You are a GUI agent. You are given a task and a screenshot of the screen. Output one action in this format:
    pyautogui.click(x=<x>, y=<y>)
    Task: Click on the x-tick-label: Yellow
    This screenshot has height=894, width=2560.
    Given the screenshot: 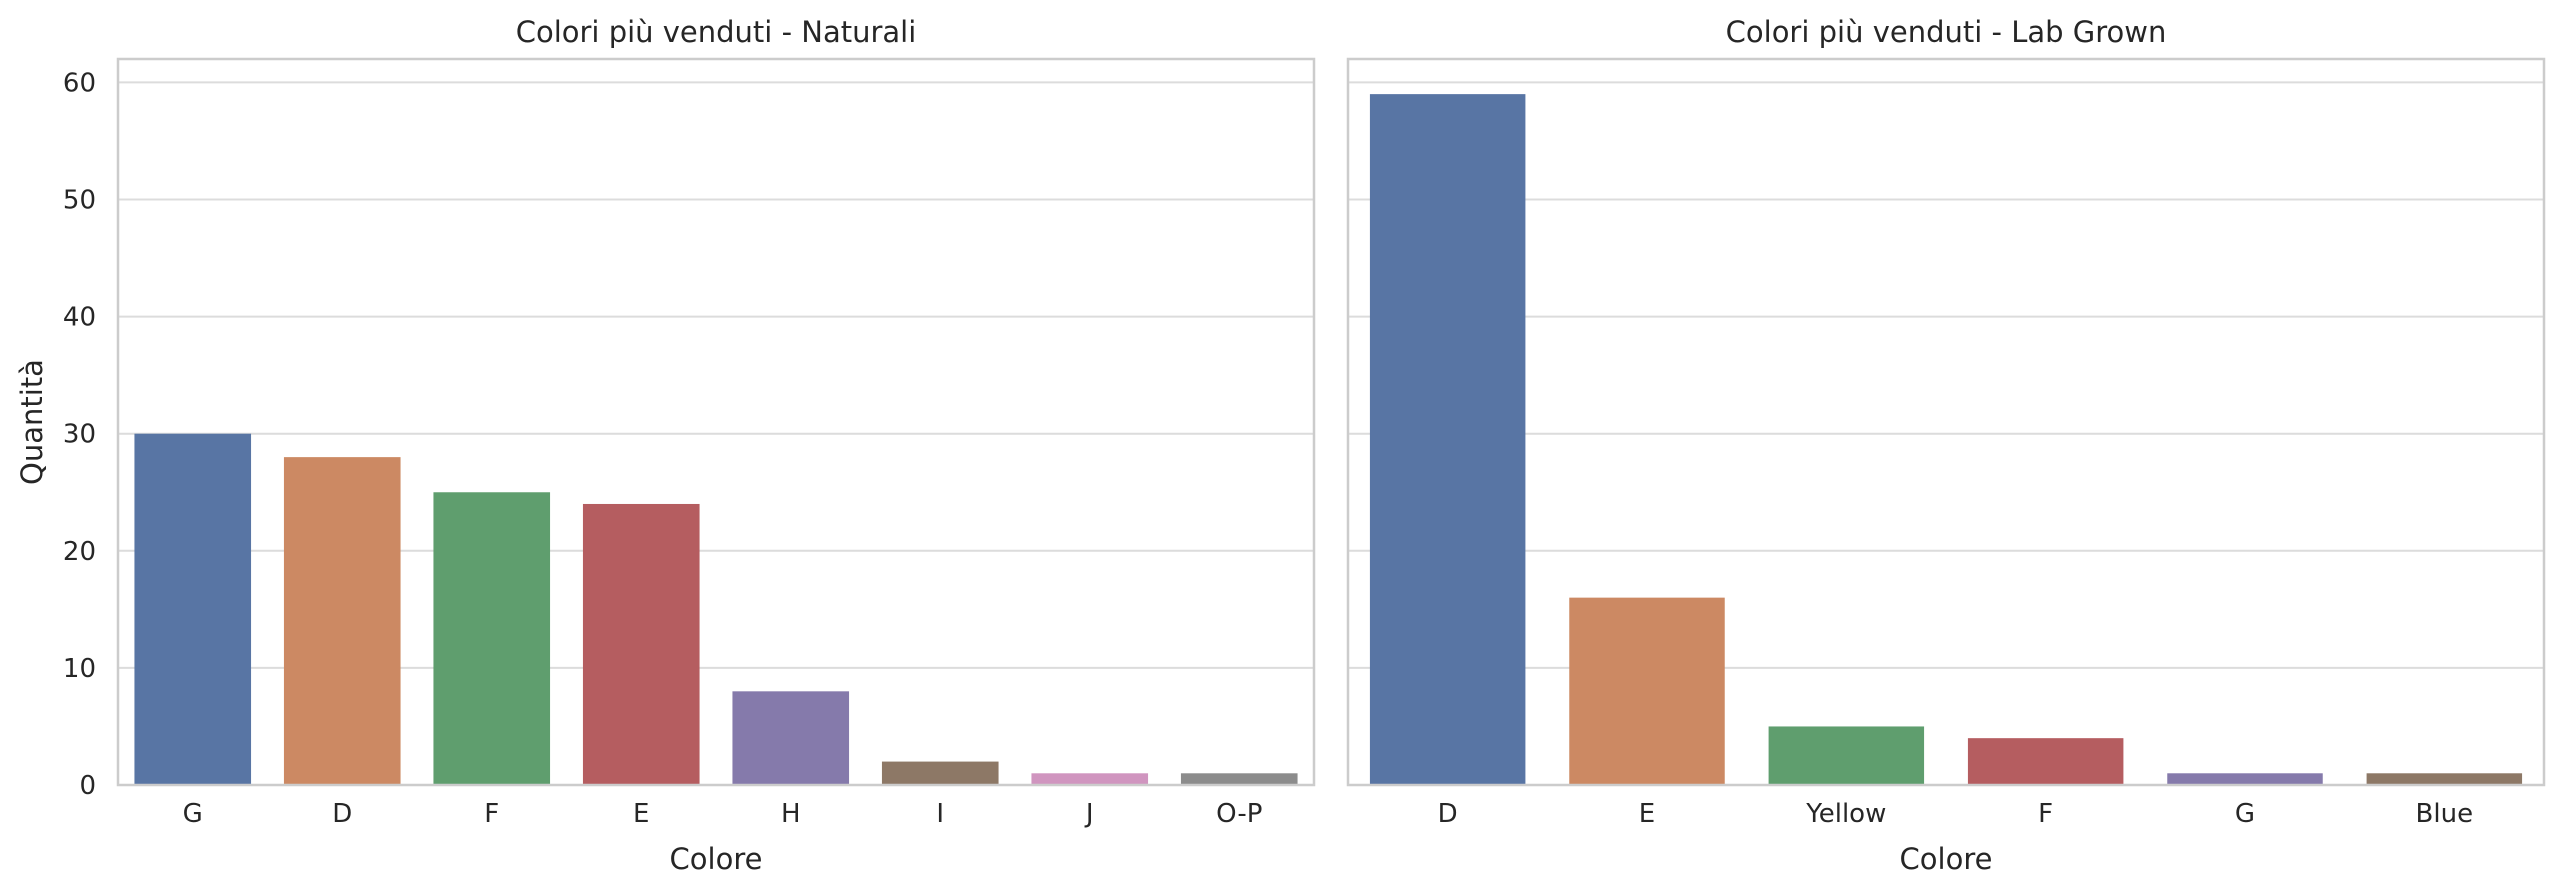 What is the action you would take?
    pyautogui.click(x=1845, y=814)
    